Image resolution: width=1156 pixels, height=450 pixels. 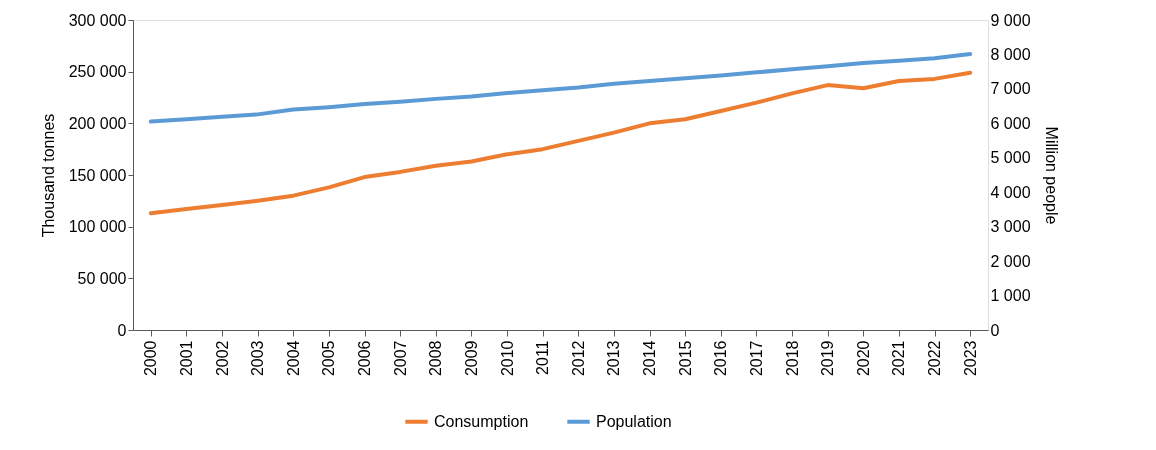 I want to click on y2-tick-label: 5 000, so click(x=1010, y=158).